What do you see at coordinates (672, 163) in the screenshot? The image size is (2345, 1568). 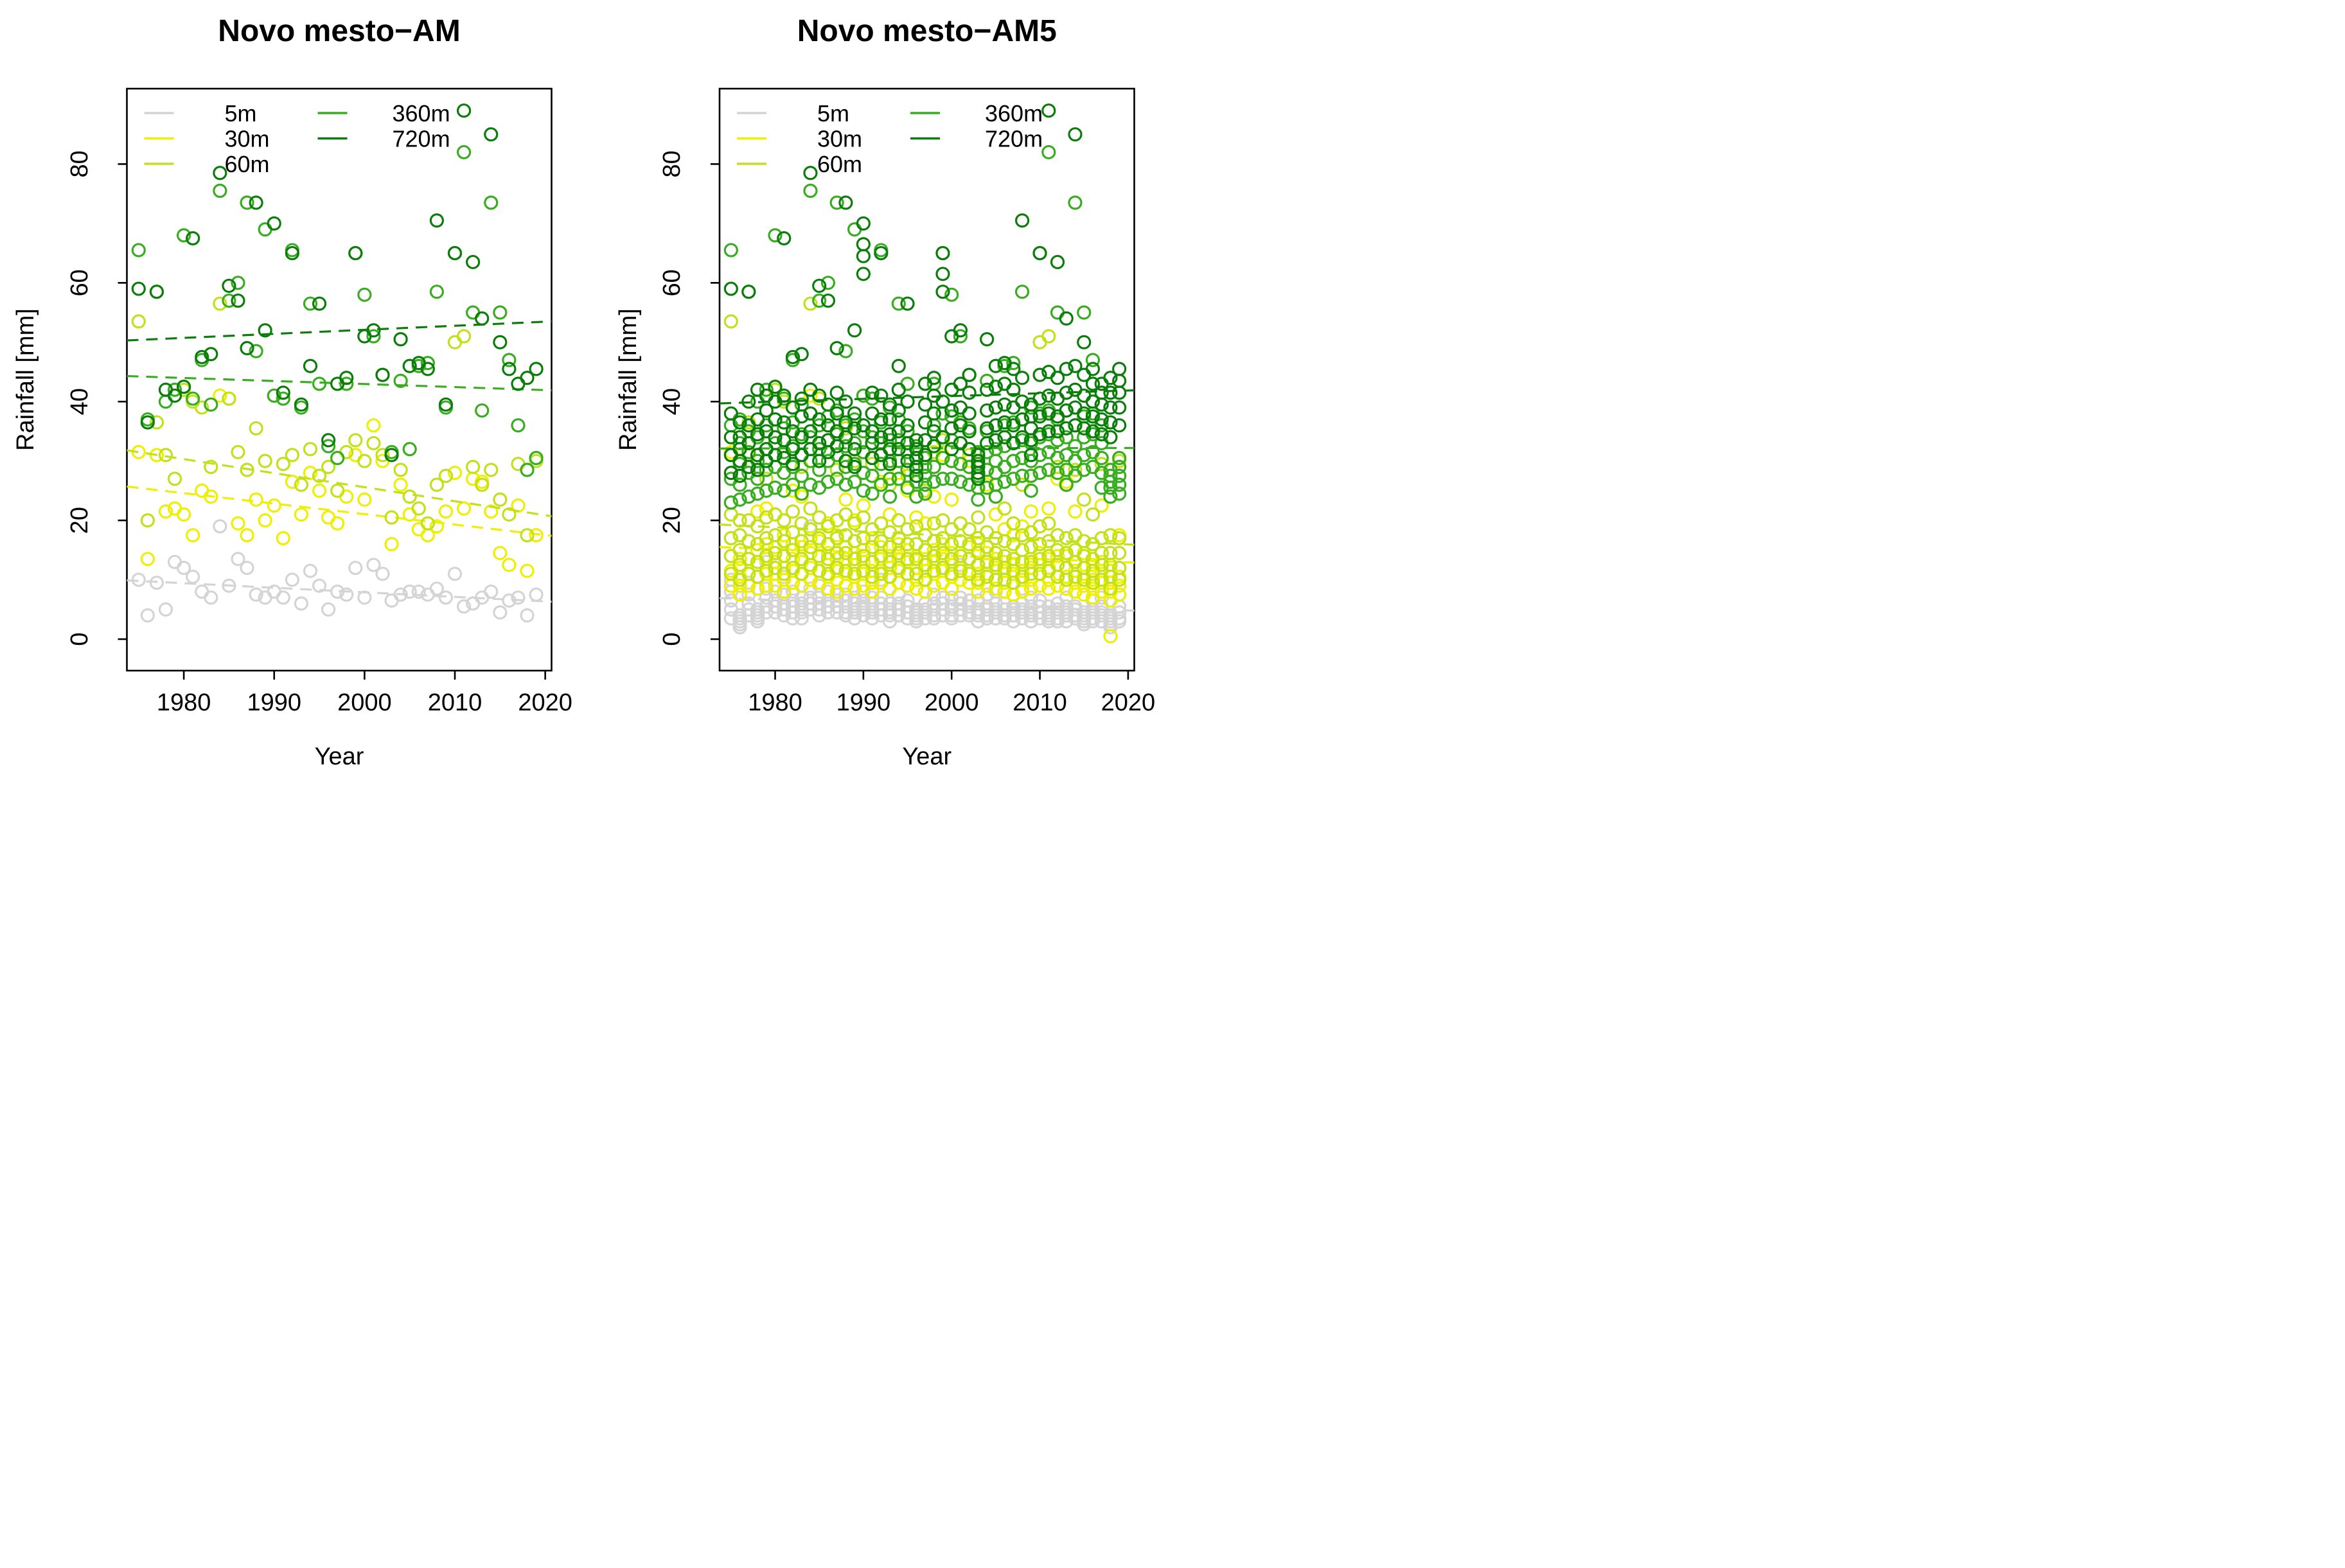 I see `y-tick-label: 80` at bounding box center [672, 163].